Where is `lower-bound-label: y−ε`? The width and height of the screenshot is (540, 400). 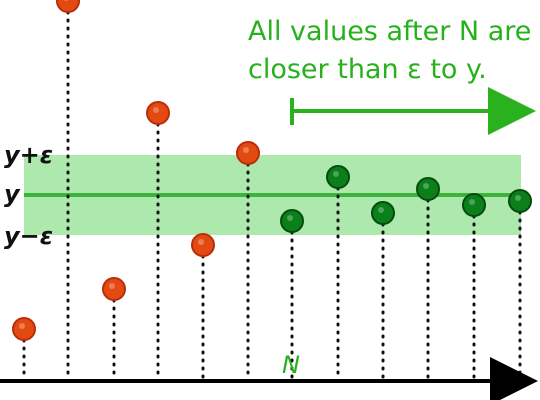
lower-bound-label: y−ε is located at coordinates (28, 236).